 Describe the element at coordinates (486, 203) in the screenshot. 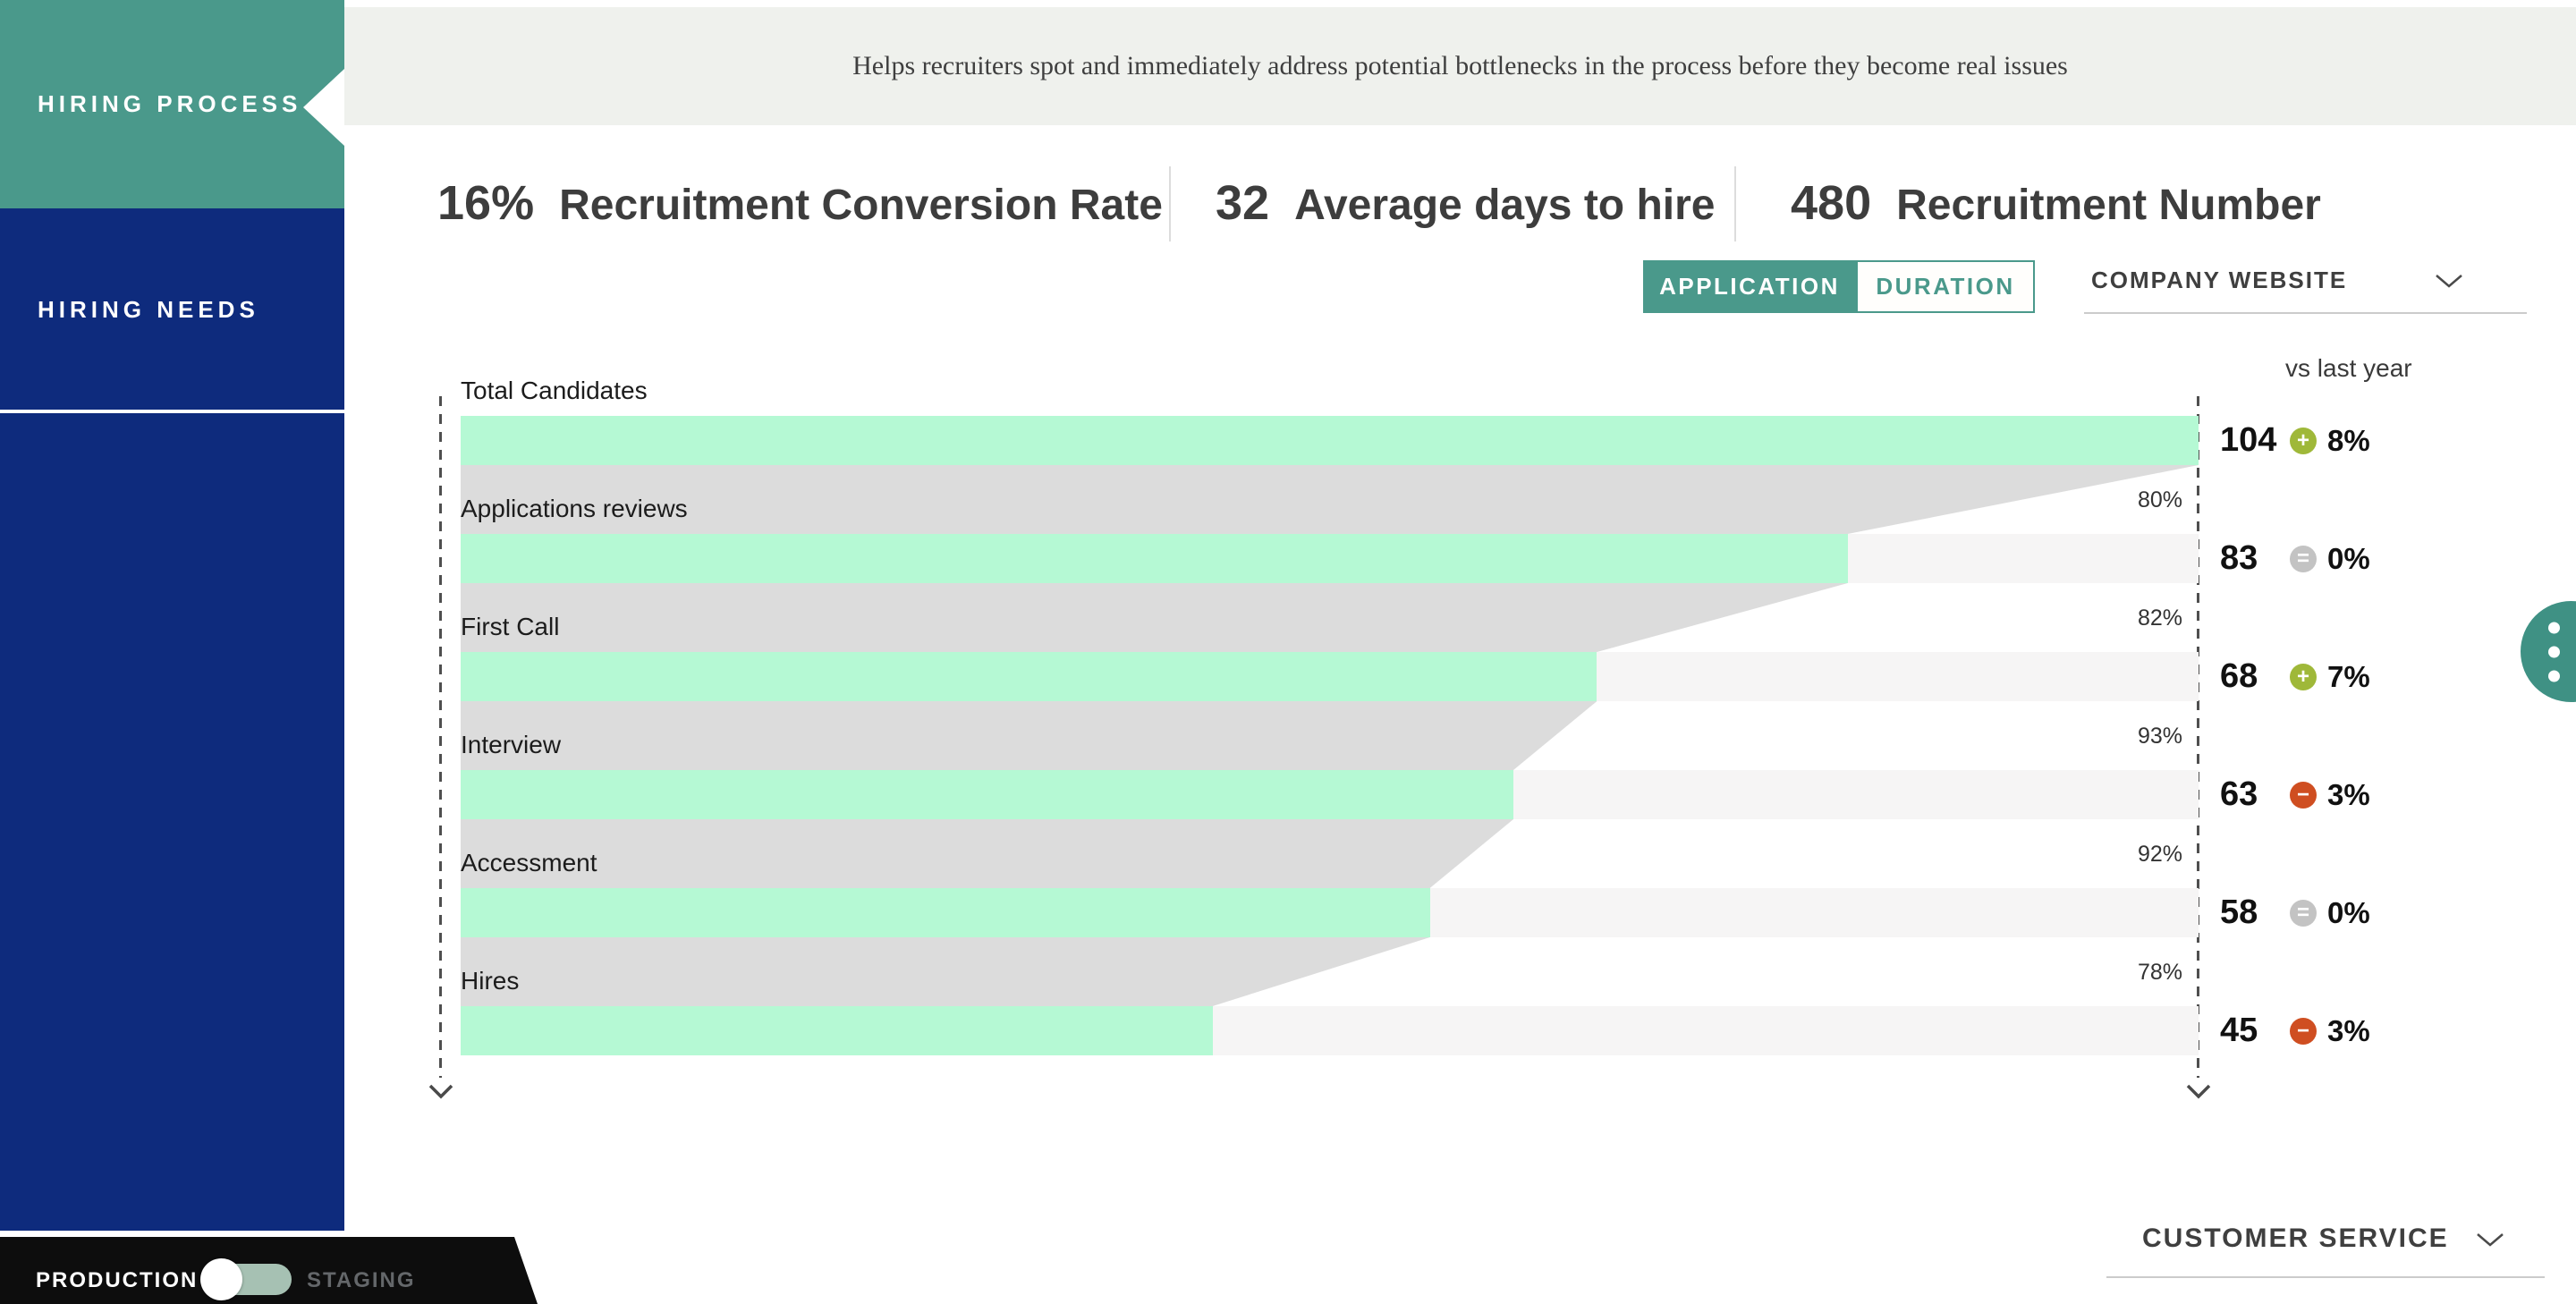

I see `stat-value: 16%` at that location.